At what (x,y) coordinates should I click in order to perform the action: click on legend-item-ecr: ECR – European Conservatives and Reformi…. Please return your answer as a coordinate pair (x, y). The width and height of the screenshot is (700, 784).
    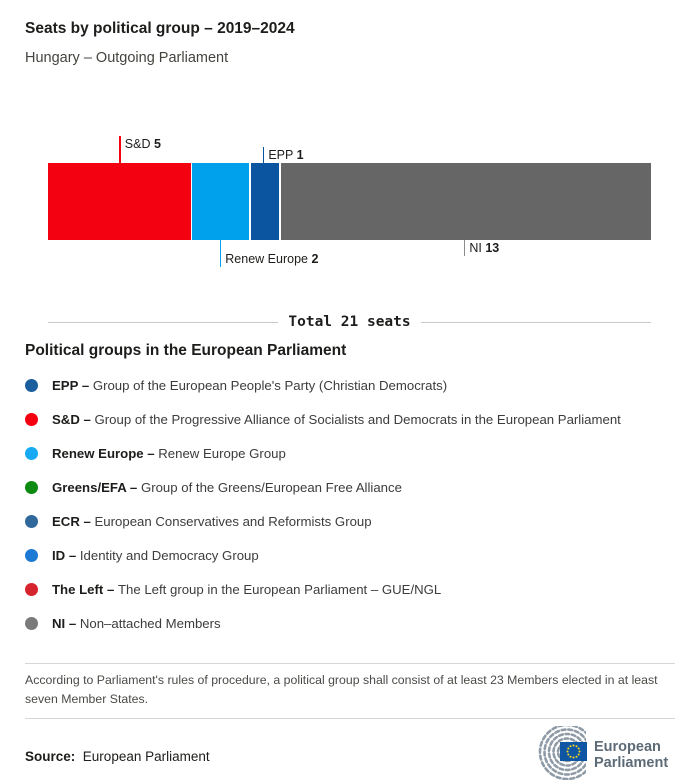
    Looking at the image, I should click on (355, 521).